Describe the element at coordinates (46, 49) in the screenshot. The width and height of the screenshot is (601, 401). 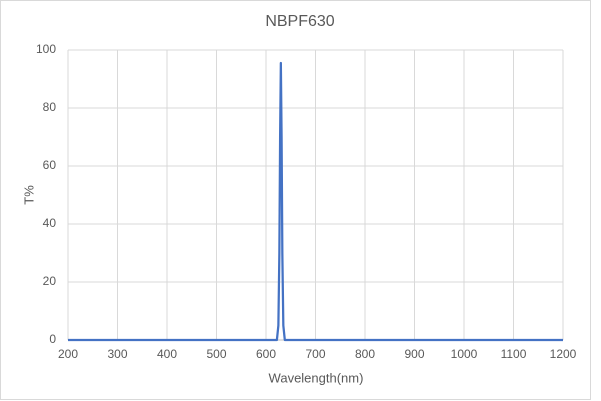
I see `y-tick-label: 100` at that location.